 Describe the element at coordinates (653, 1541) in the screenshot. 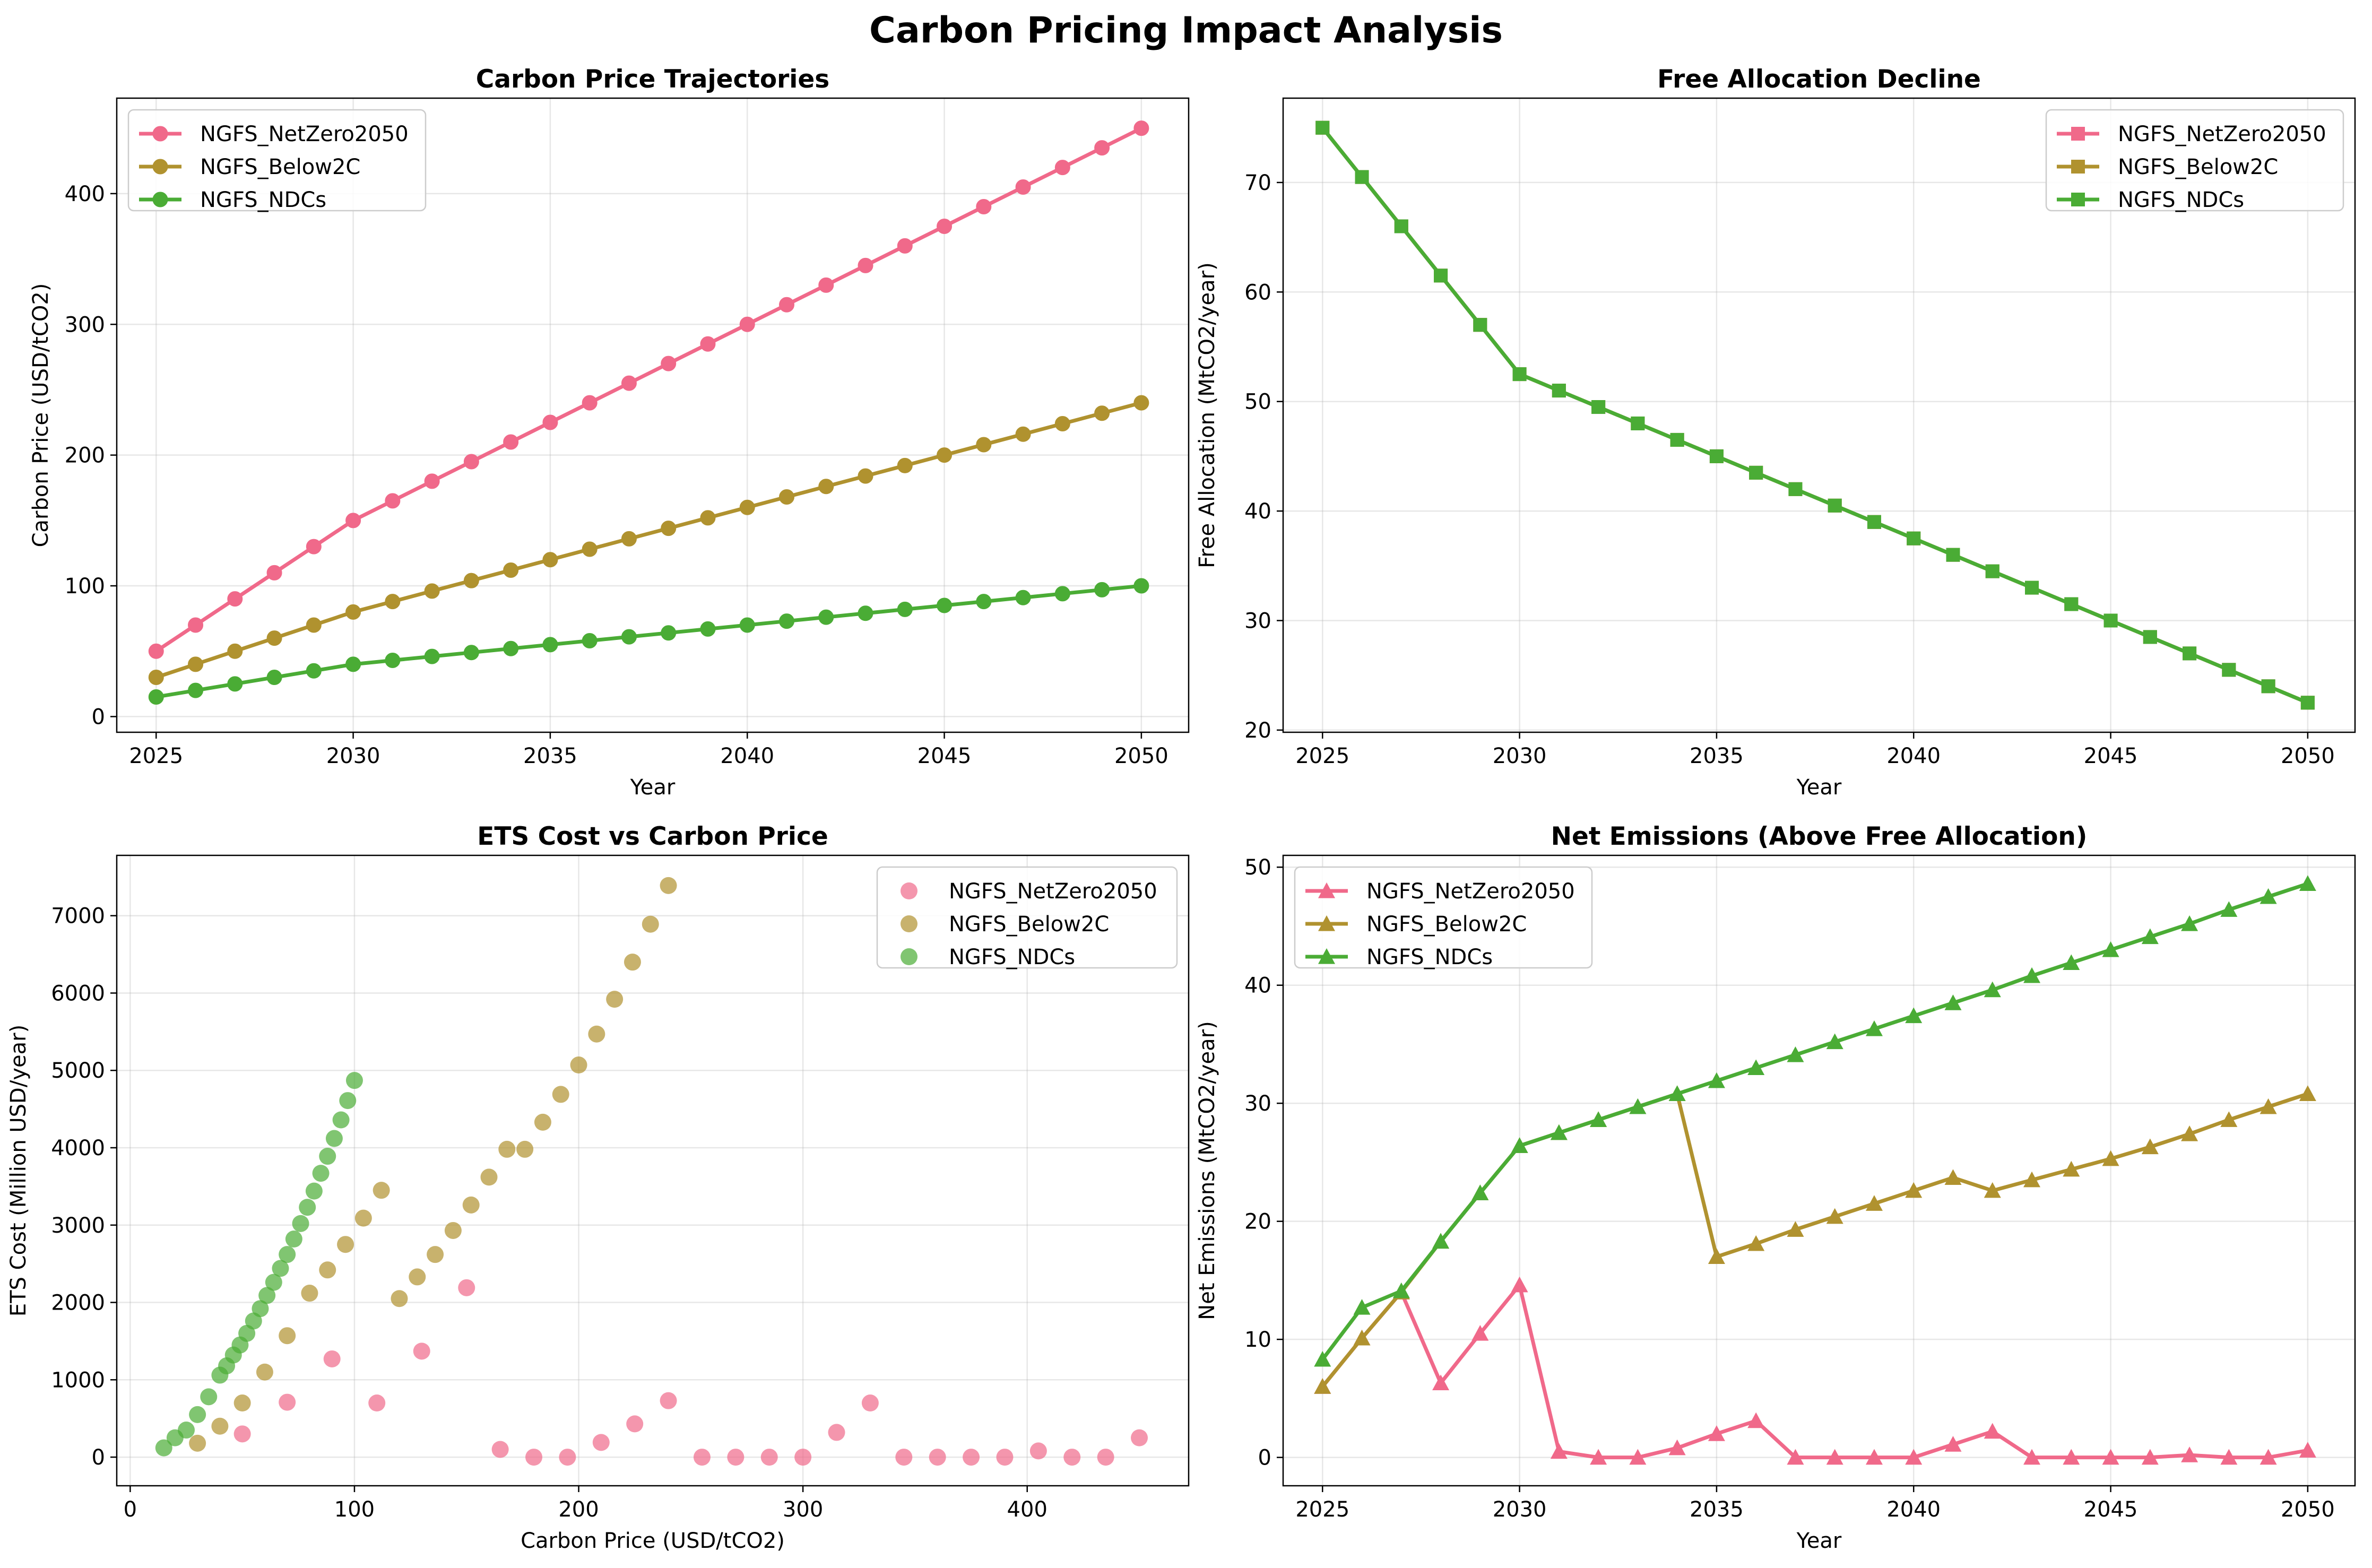

I see `x-axis-label: Carbon Price (USD/tCO2)` at that location.